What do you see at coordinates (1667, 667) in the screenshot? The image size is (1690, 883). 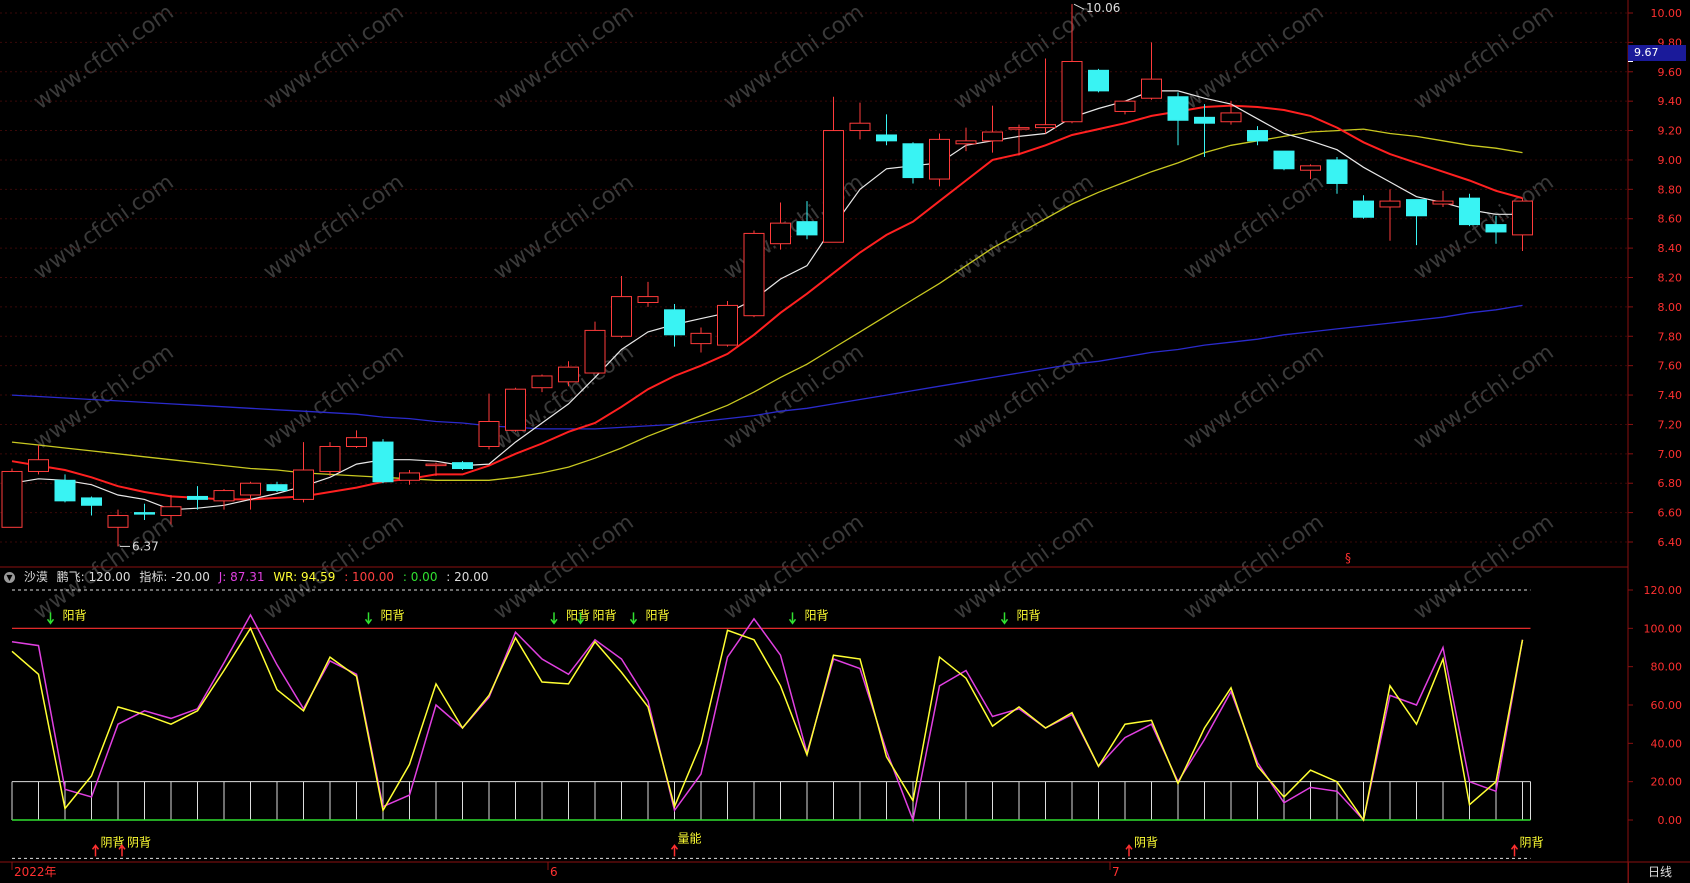 I see `ind-tick-label: 80.00` at bounding box center [1667, 667].